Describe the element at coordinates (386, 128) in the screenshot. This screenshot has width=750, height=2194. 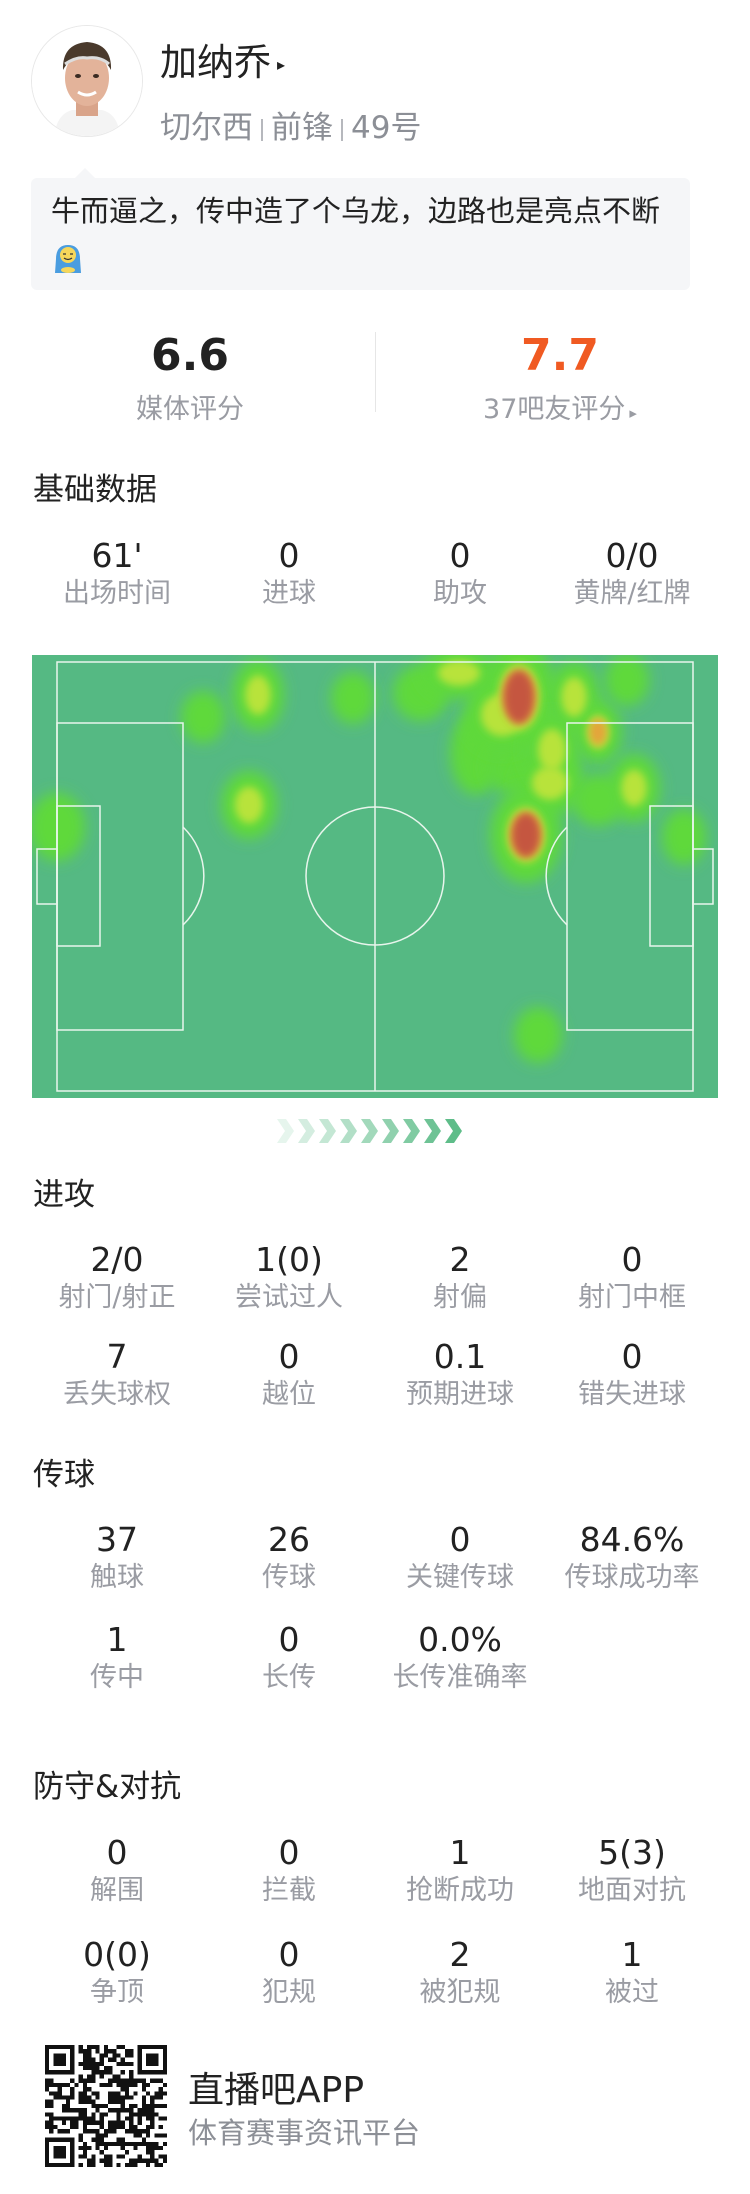
I see `player-number: 49号` at that location.